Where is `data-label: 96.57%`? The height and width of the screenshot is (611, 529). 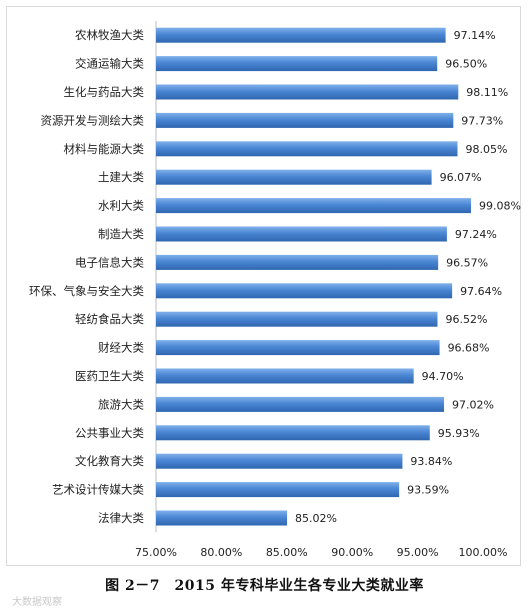
data-label: 96.57% is located at coordinates (467, 262).